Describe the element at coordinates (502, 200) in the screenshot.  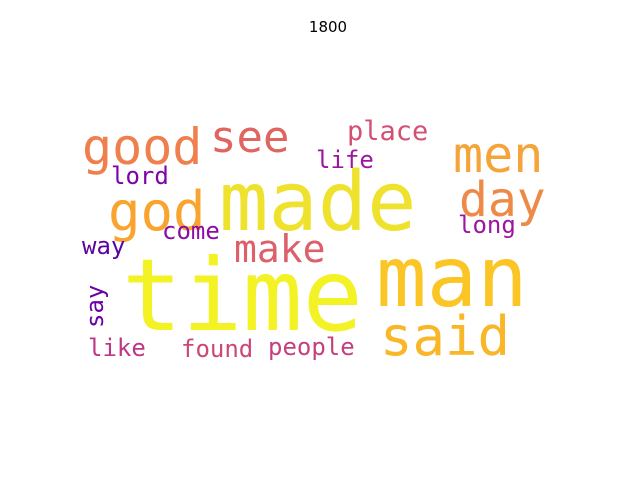
I see `word-day: day` at that location.